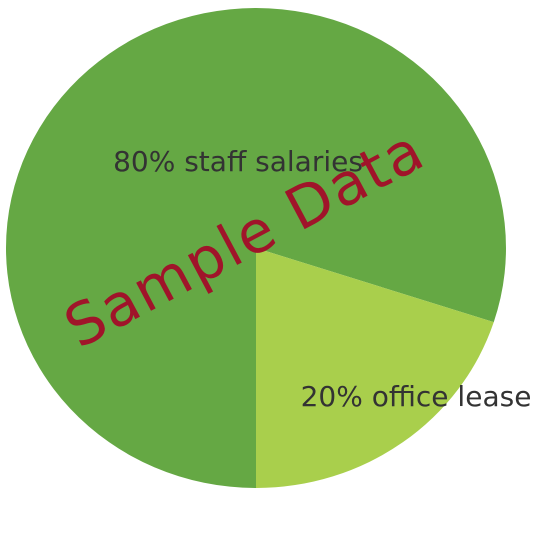  Describe the element at coordinates (238, 161) in the screenshot. I see `slice-label-staff-salaries: 80% staff salaries` at that location.